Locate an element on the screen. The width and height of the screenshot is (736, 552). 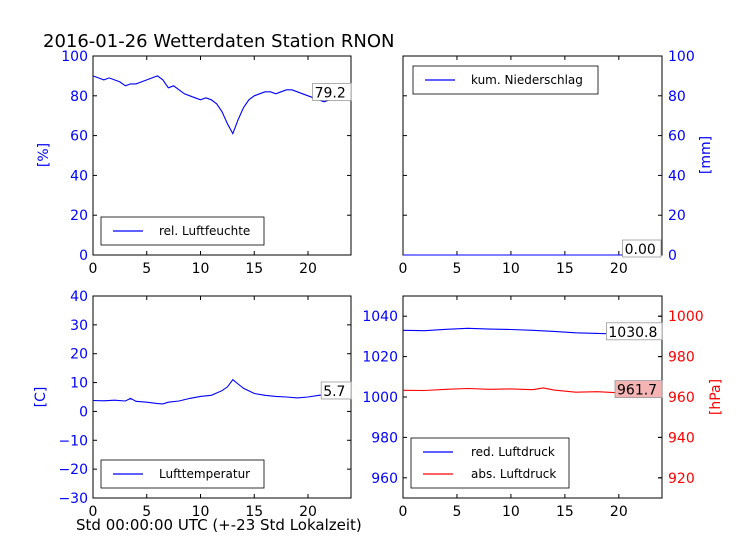
y-right-tick-label: 940 is located at coordinates (681, 438).